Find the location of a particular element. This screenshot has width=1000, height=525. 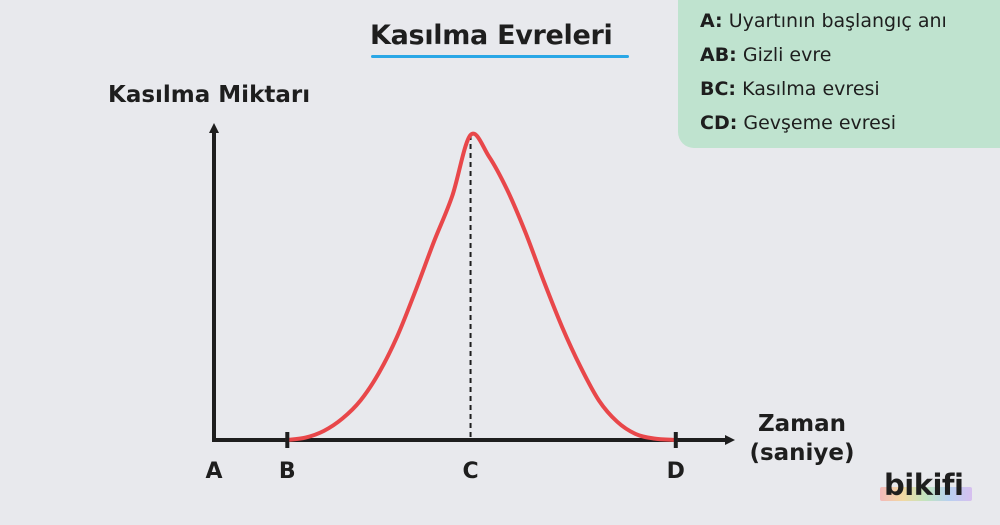

legend-key: CD: is located at coordinates (719, 123).